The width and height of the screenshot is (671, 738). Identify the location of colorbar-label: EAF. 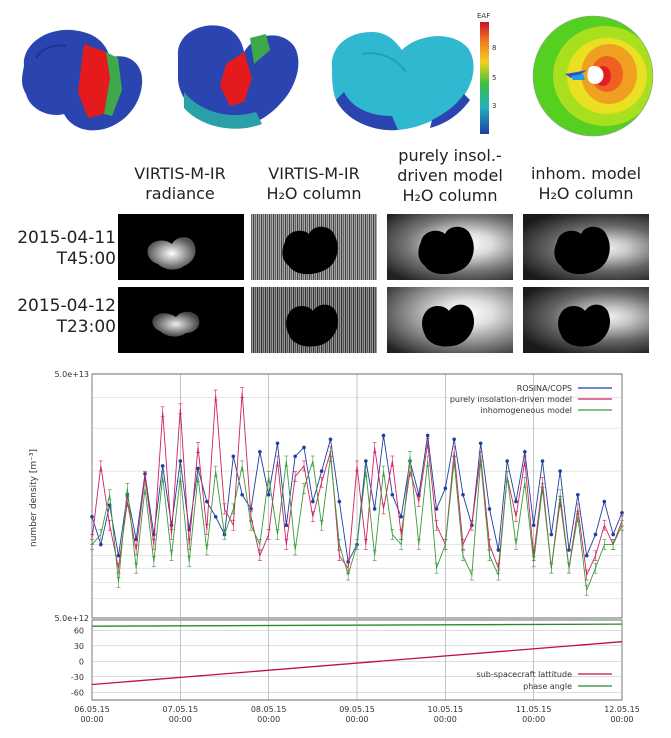
(484, 16).